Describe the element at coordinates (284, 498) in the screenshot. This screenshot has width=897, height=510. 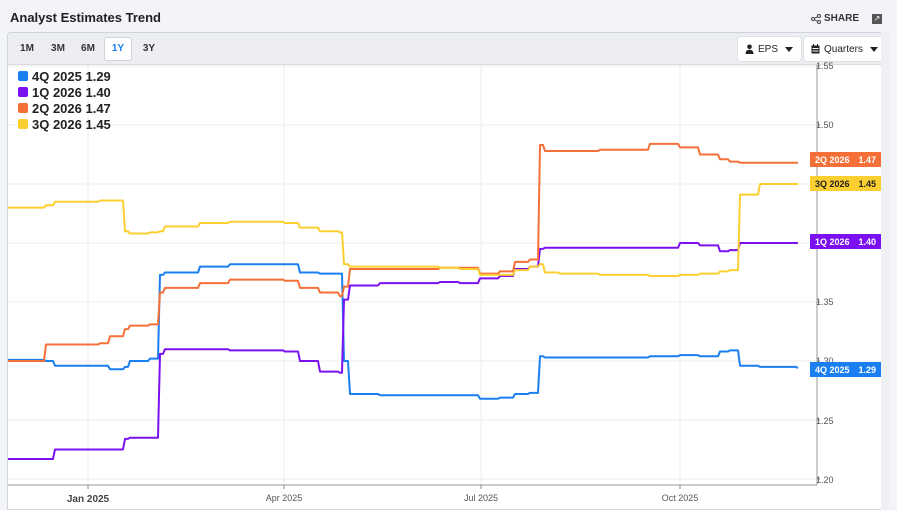
I see `x-tick-label: Apr 2025` at that location.